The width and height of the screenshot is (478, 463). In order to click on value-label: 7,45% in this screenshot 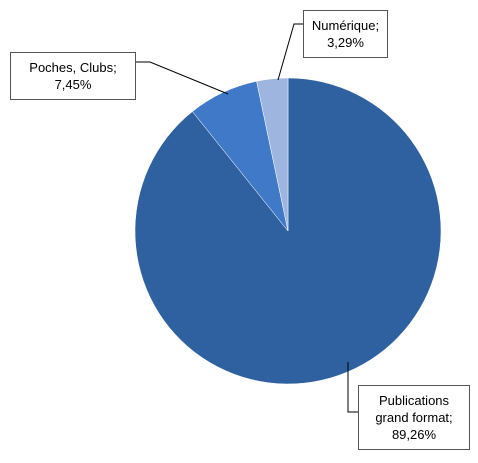, I will do `click(73, 84)`.